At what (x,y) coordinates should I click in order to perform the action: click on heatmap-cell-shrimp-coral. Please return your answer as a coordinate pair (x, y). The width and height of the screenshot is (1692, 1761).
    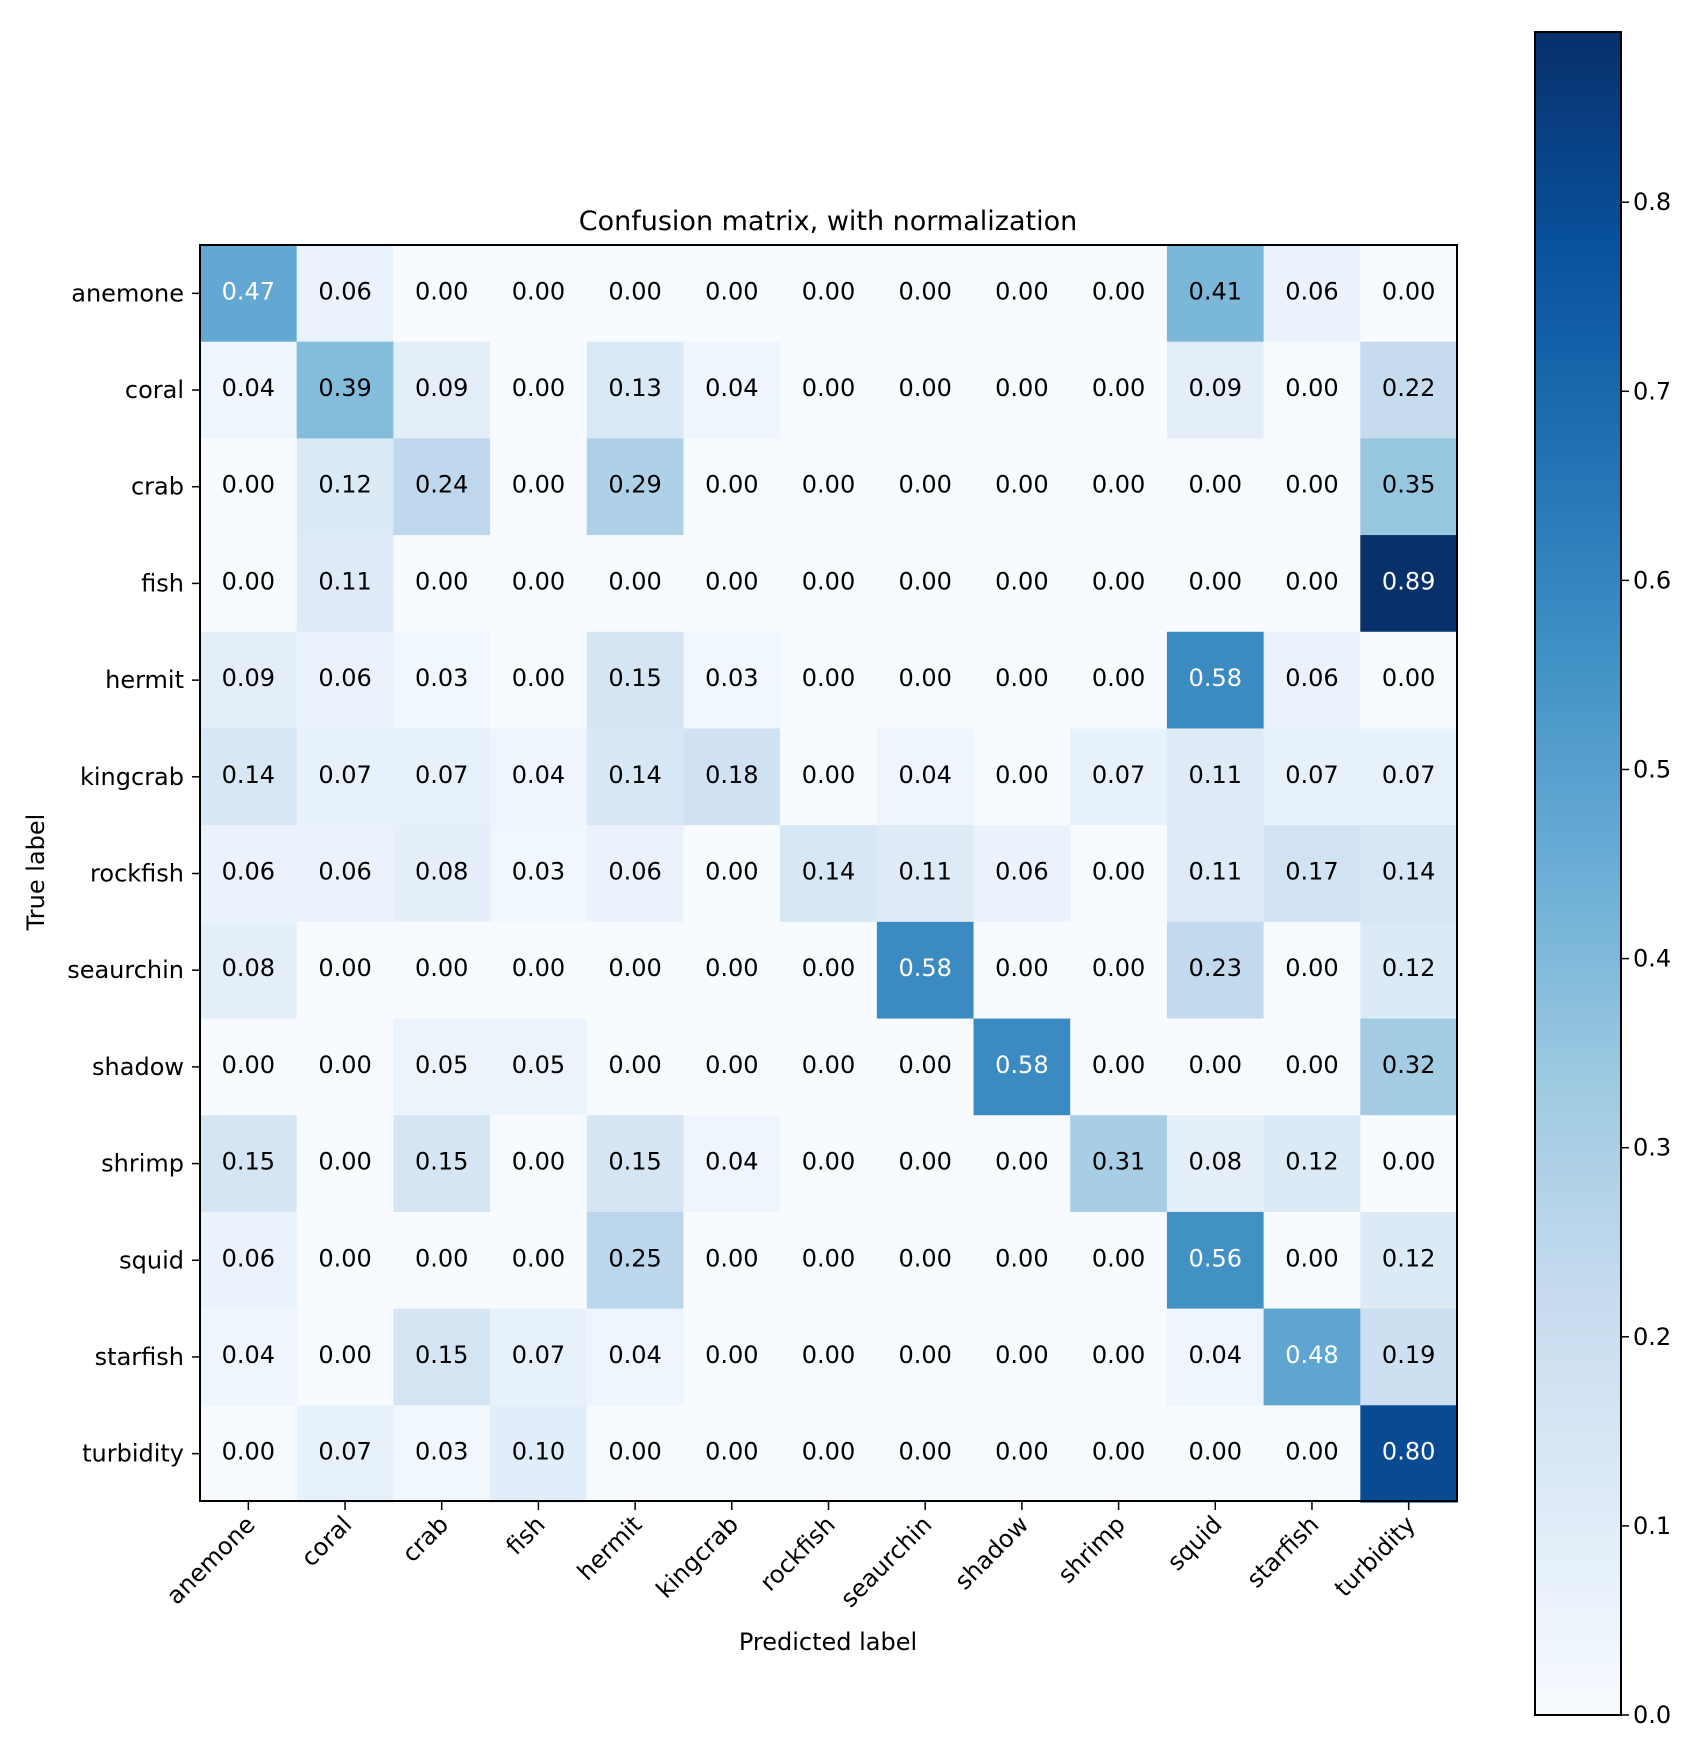
    Looking at the image, I should click on (345, 1164).